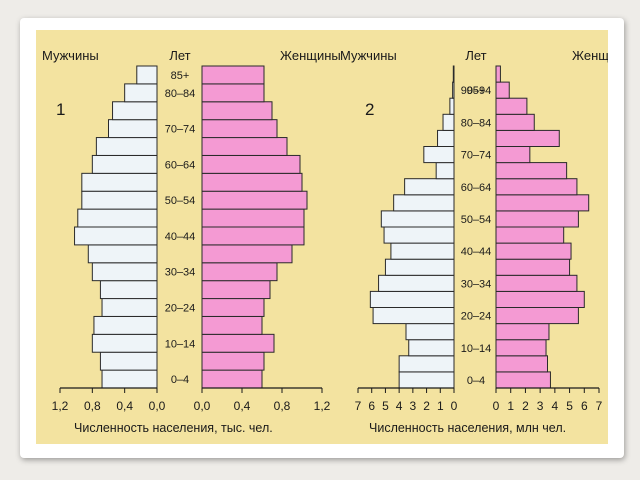 Image resolution: width=640 pixels, height=480 pixels. I want to click on age-tick-label: 40–44, so click(476, 252).